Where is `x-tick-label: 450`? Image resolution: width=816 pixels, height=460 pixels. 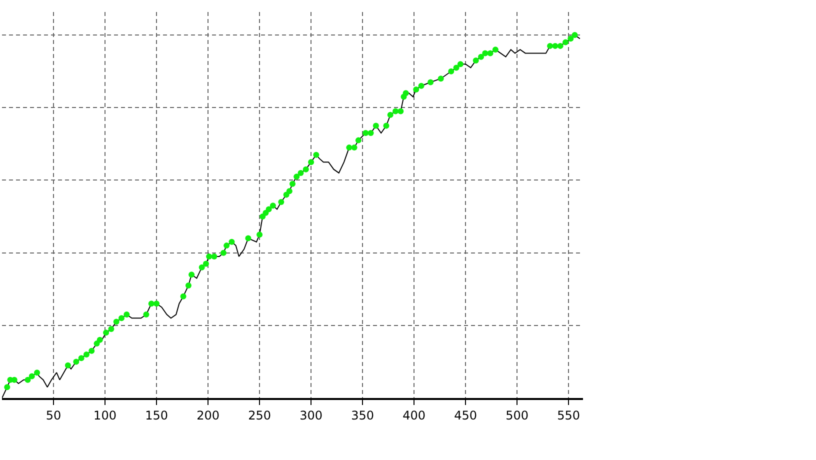
x-tick-label: 450 is located at coordinates (466, 415).